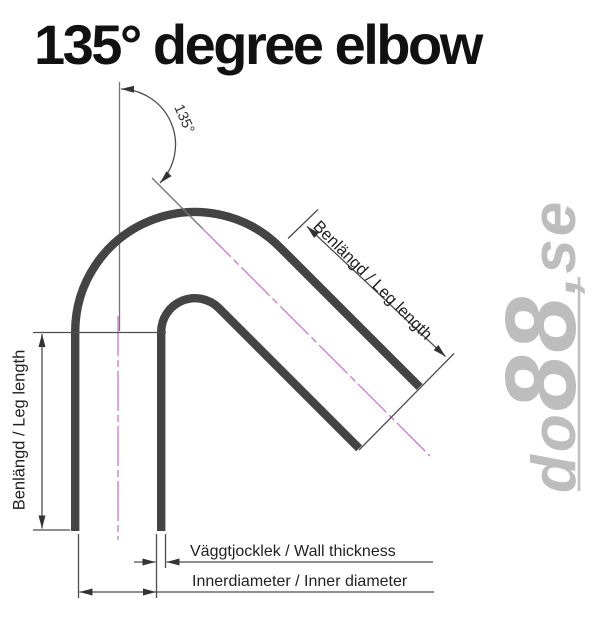  Describe the element at coordinates (148, 134) in the screenshot. I see `angle-dimension-arc` at that location.